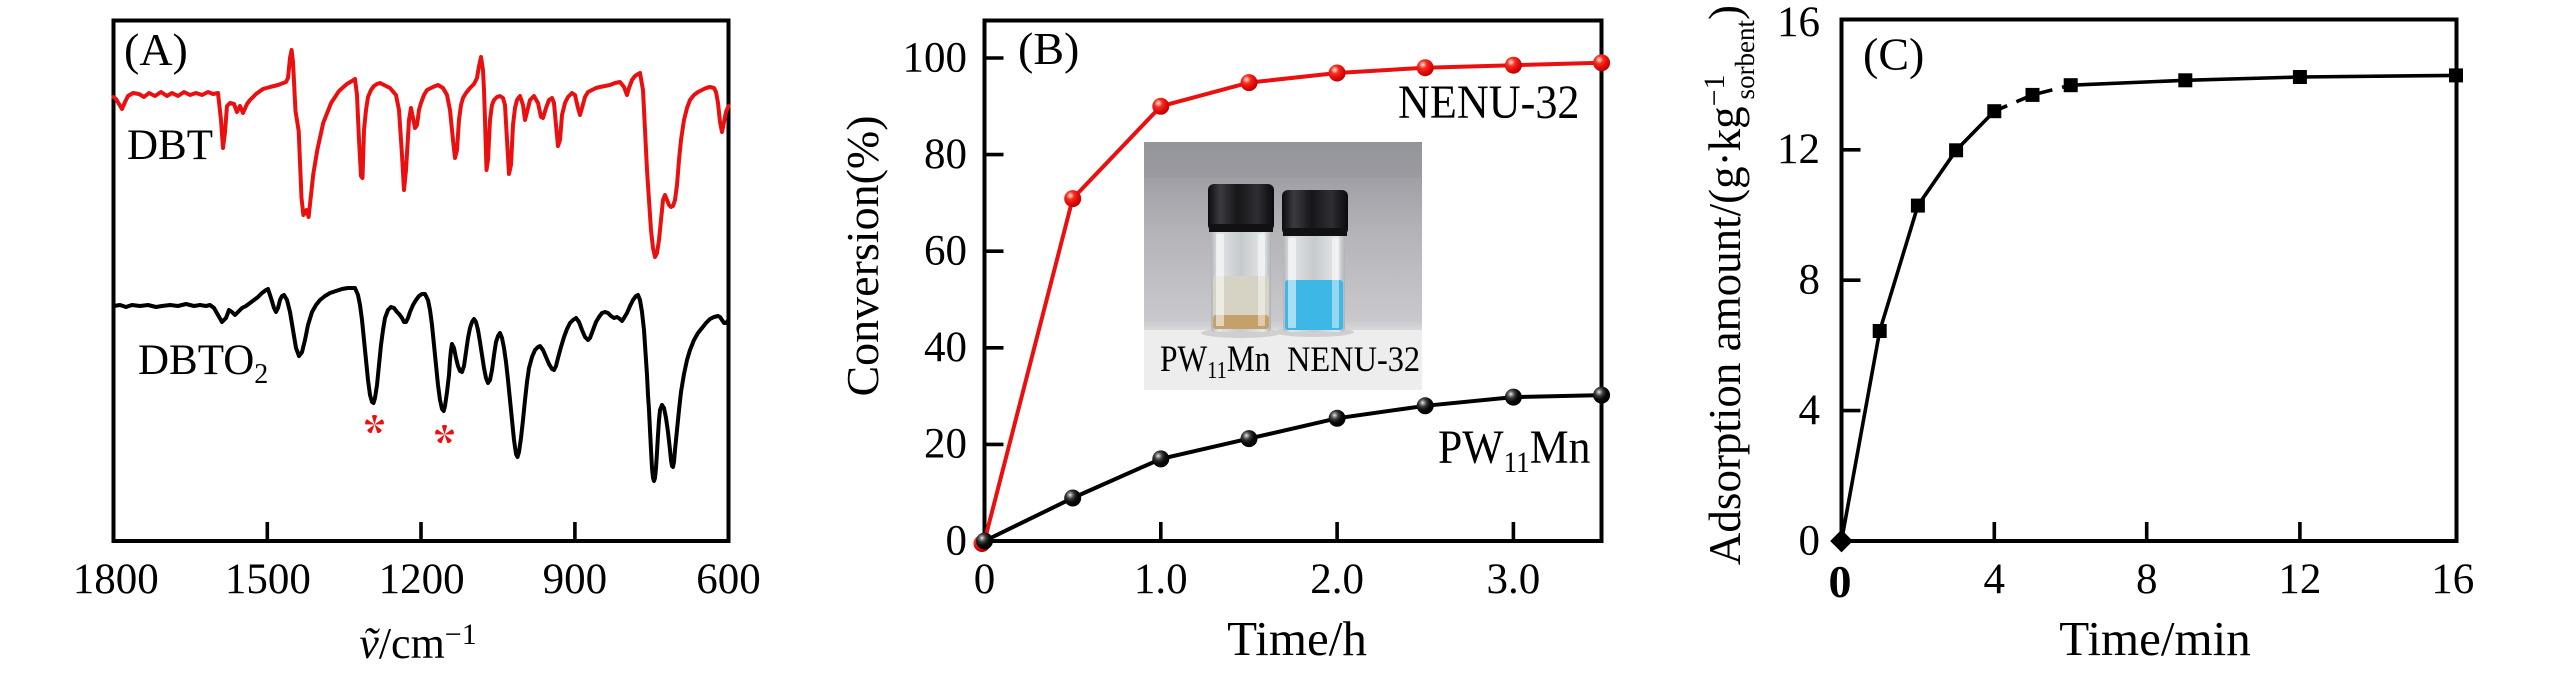  I want to click on svg-text: 1500, so click(268, 579).